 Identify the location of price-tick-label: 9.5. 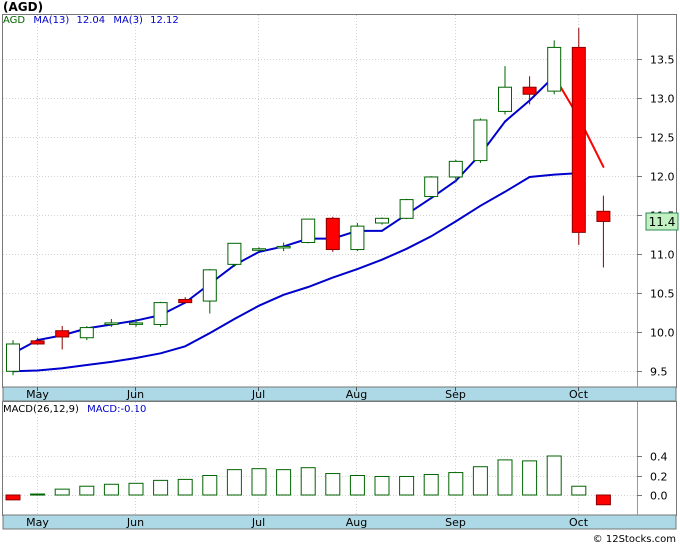
(659, 372).